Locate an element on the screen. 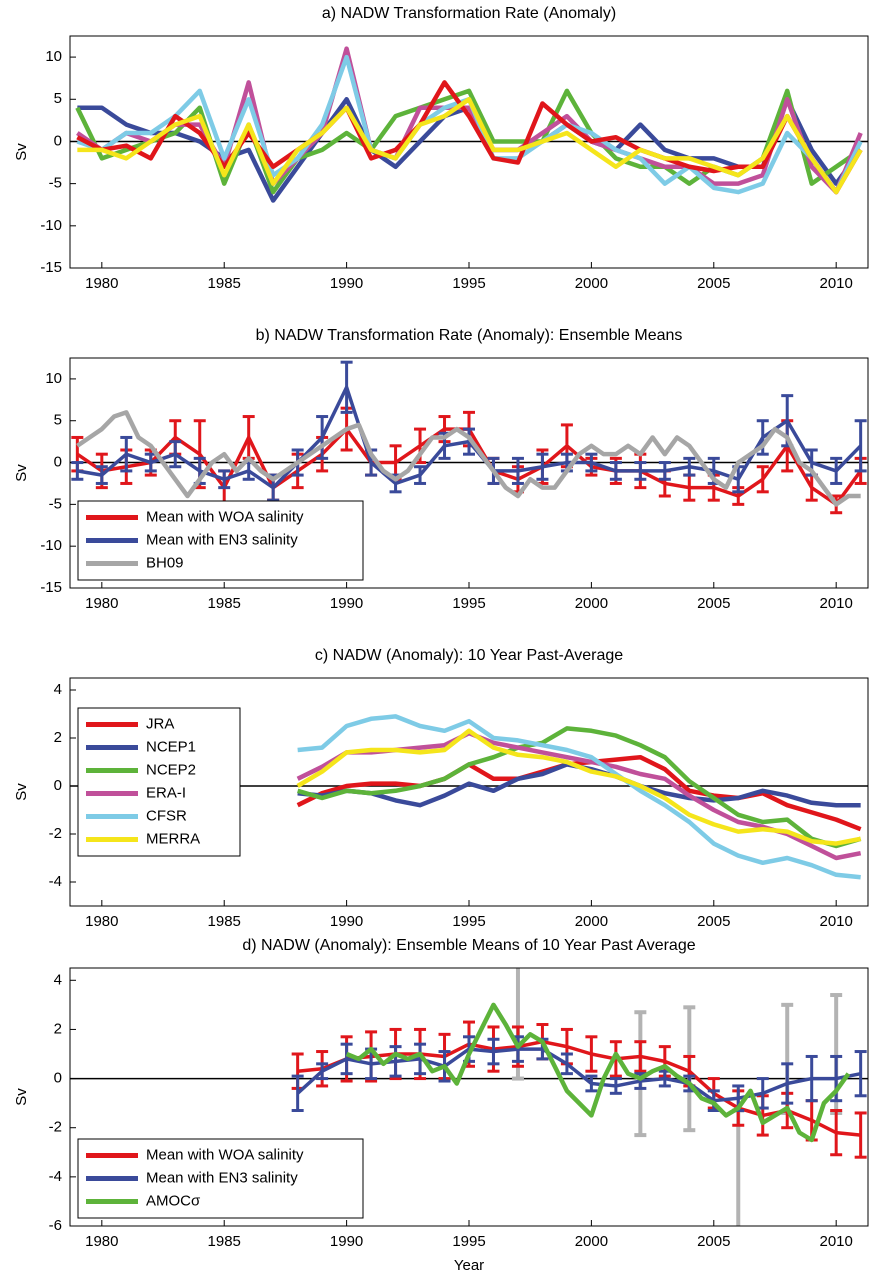 This screenshot has height=1276, width=869. panel-title: c) NADW (Anomaly): 10 Year Past-Average is located at coordinates (469, 655).